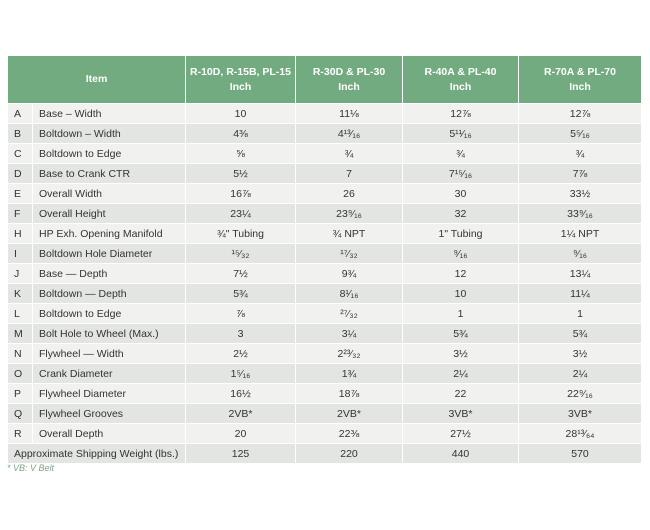 This screenshot has width=650, height=530. What do you see at coordinates (580, 173) in the screenshot?
I see `cell: 7⅞` at bounding box center [580, 173].